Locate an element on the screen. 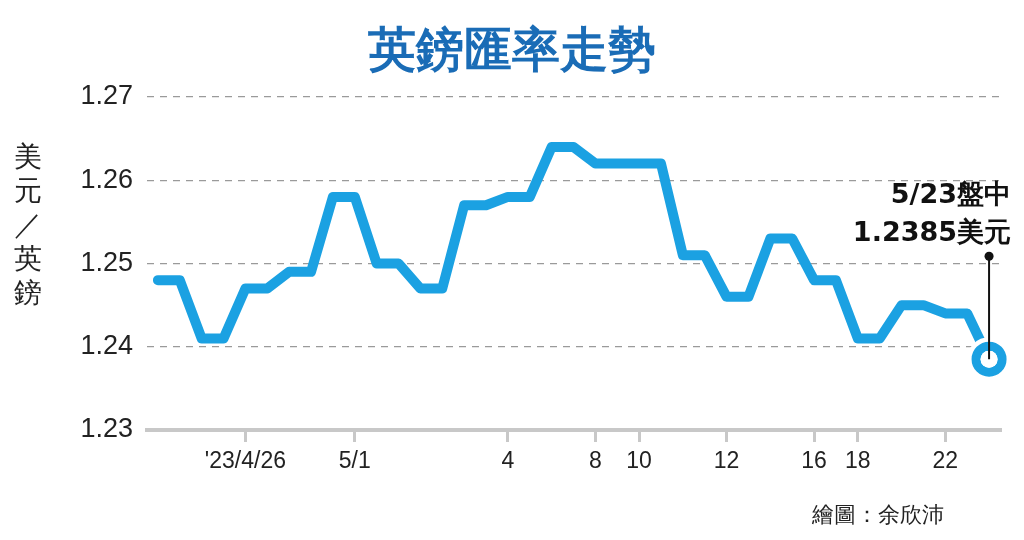  chart-title: 英鎊匯率走勢 is located at coordinates (512, 49).